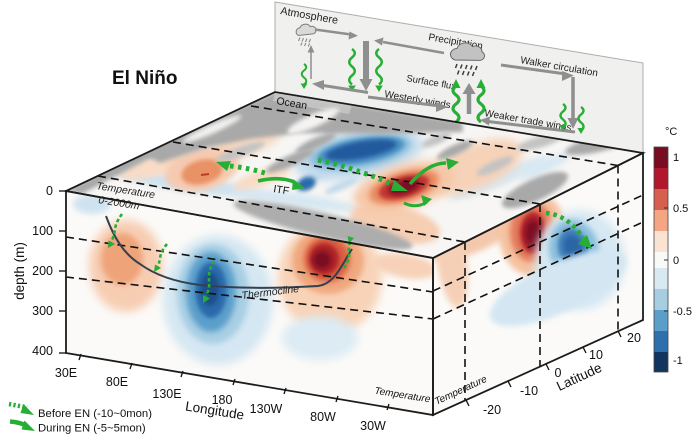  What do you see at coordinates (266, 409) in the screenshot?
I see `svg-text: 130W` at bounding box center [266, 409].